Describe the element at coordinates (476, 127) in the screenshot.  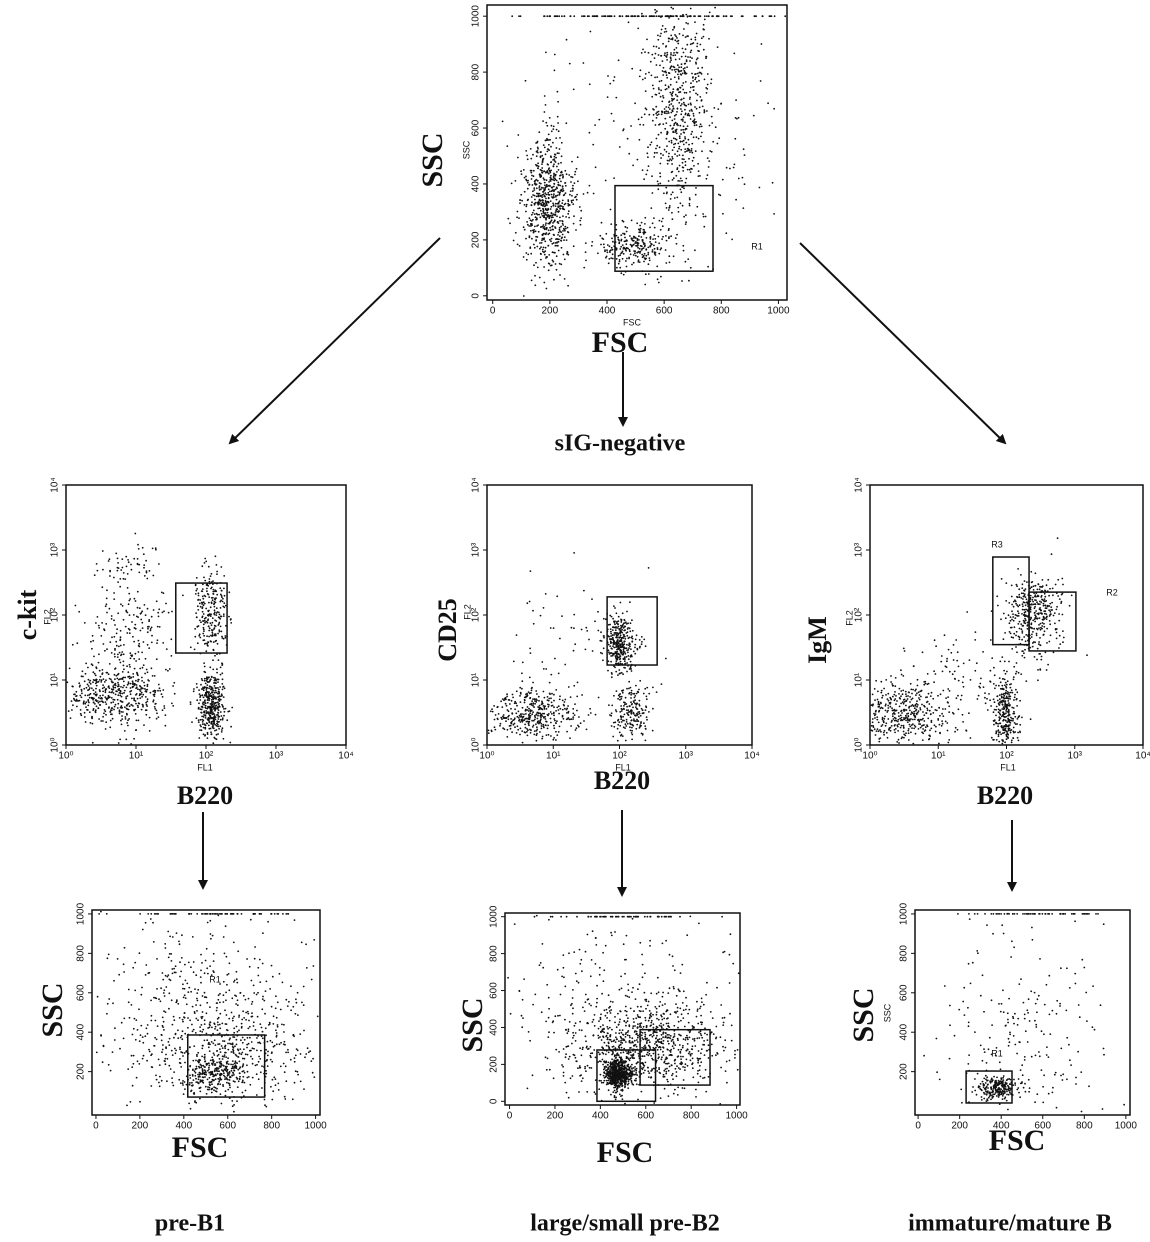
I see `y-tick-label: 600` at that location.